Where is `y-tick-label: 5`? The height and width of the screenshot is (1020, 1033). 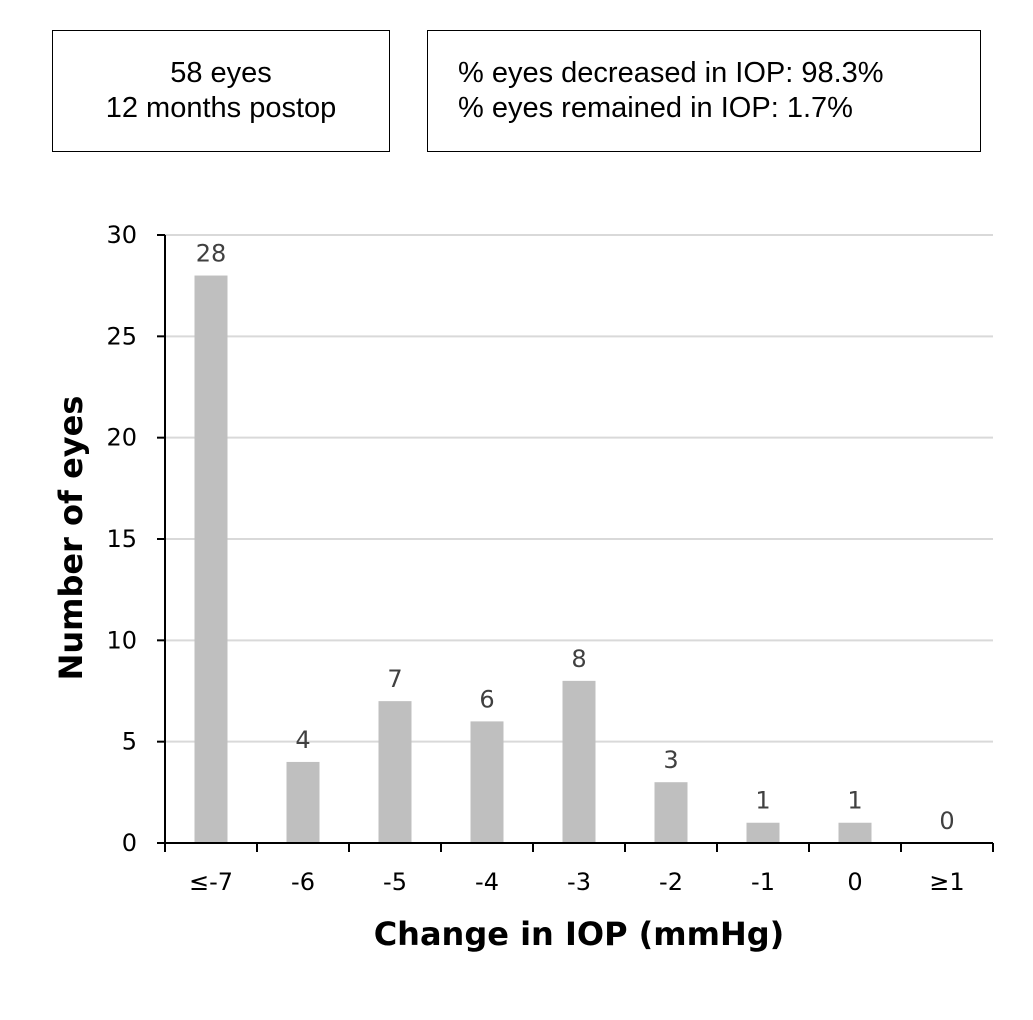
y-tick-label: 5 is located at coordinates (129, 742).